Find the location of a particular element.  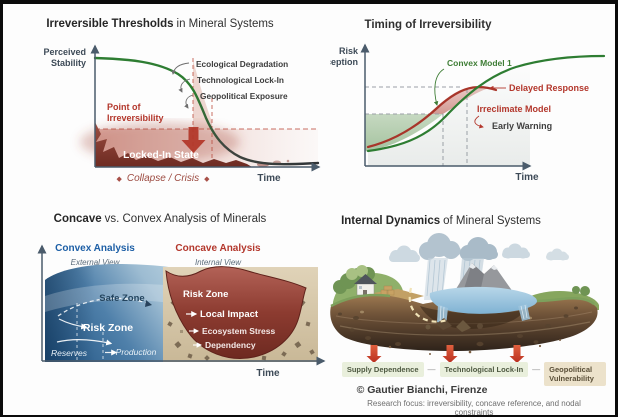

threshold-wedge is located at coordinates (202, 94).